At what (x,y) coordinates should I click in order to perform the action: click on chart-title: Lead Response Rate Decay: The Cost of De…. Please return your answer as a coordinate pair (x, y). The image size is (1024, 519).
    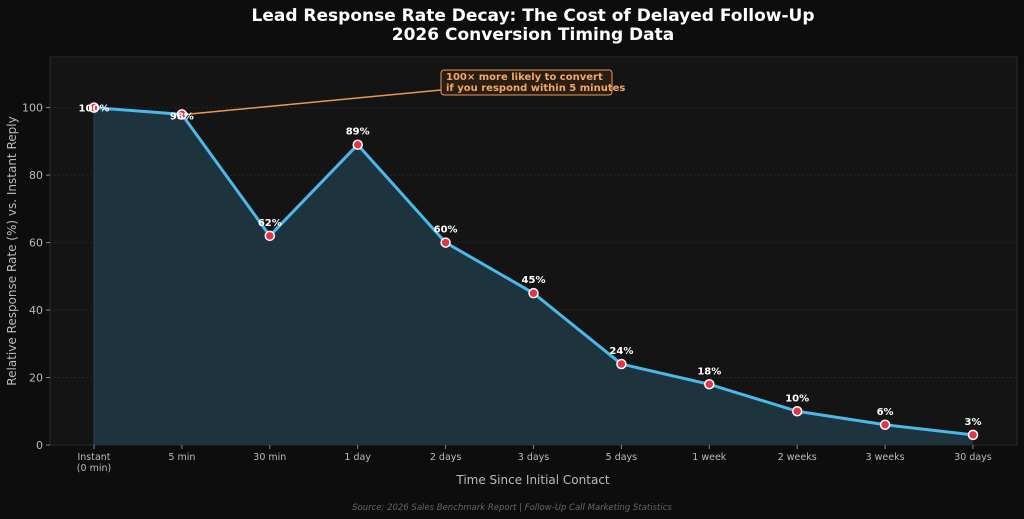
    Looking at the image, I should click on (532, 16).